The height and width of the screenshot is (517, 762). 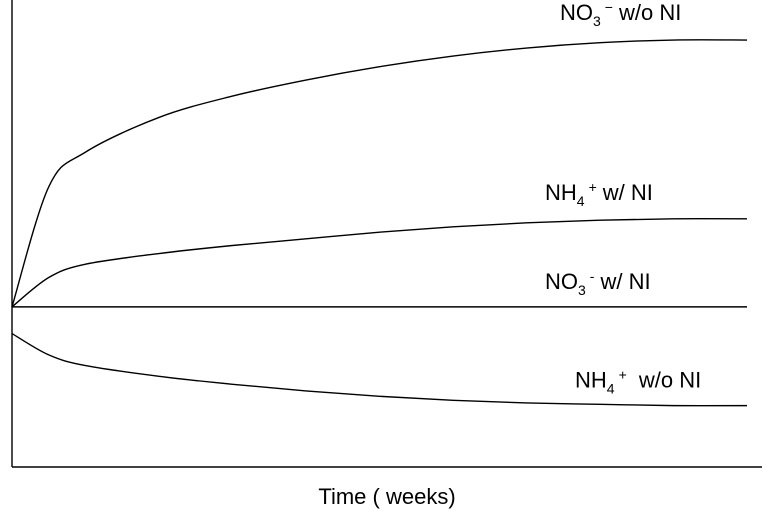 I want to click on series-label-superscript: −, so click(x=609, y=7).